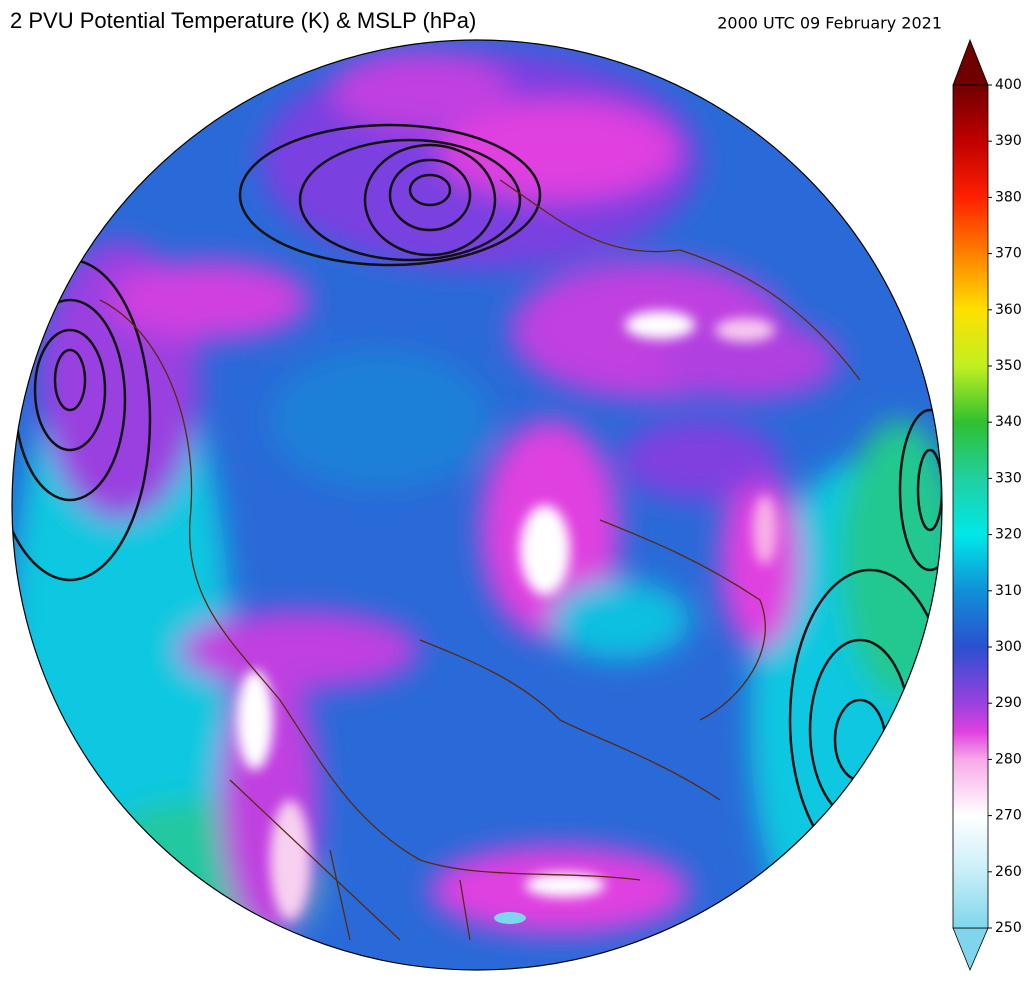  What do you see at coordinates (1008, 535) in the screenshot?
I see `colorbar-tick-label: 320` at bounding box center [1008, 535].